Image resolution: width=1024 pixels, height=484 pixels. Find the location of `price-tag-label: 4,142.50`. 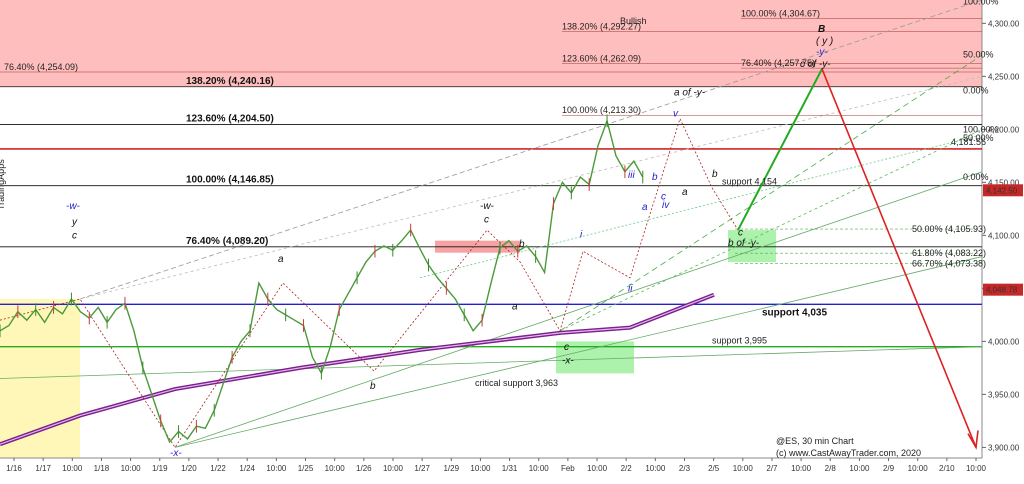

price-tag-label: 4,142.50 is located at coordinates (1002, 190).